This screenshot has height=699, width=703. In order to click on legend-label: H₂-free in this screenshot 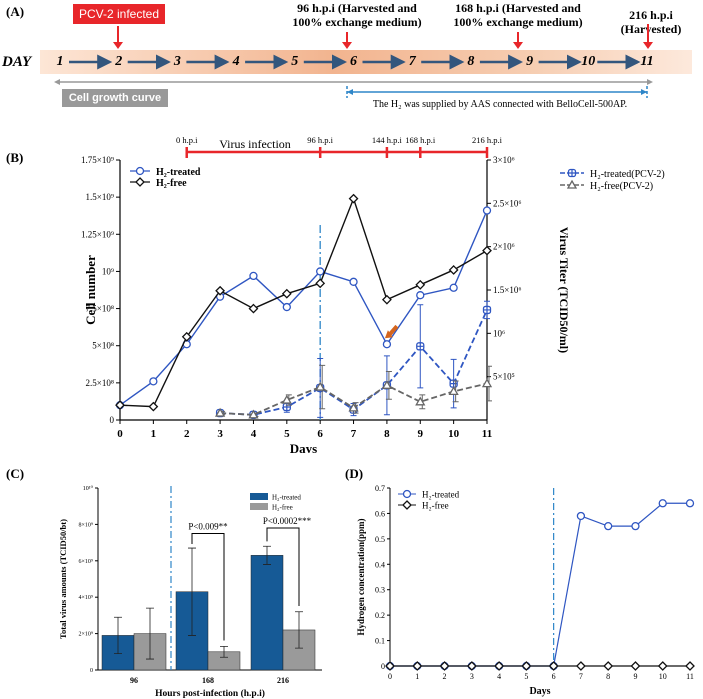, I will do `click(171, 183)`.